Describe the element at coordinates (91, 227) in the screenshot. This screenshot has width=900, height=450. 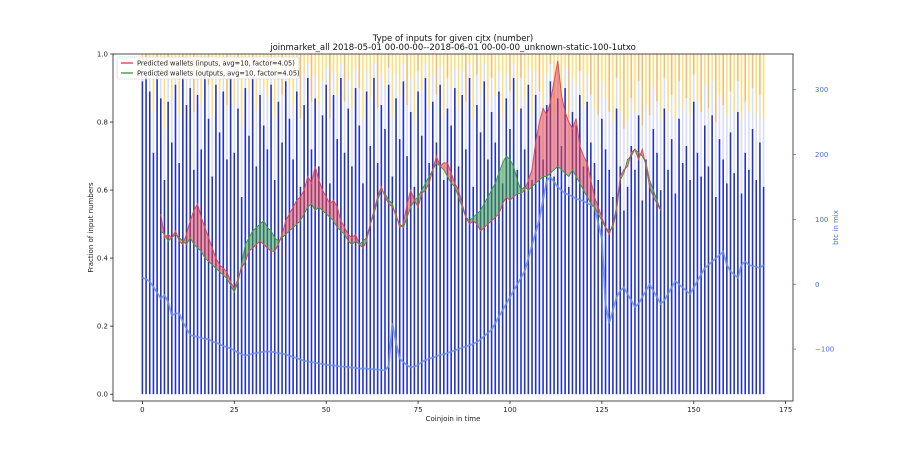
I see `y-axis-label: Fraction of input numbers` at that location.